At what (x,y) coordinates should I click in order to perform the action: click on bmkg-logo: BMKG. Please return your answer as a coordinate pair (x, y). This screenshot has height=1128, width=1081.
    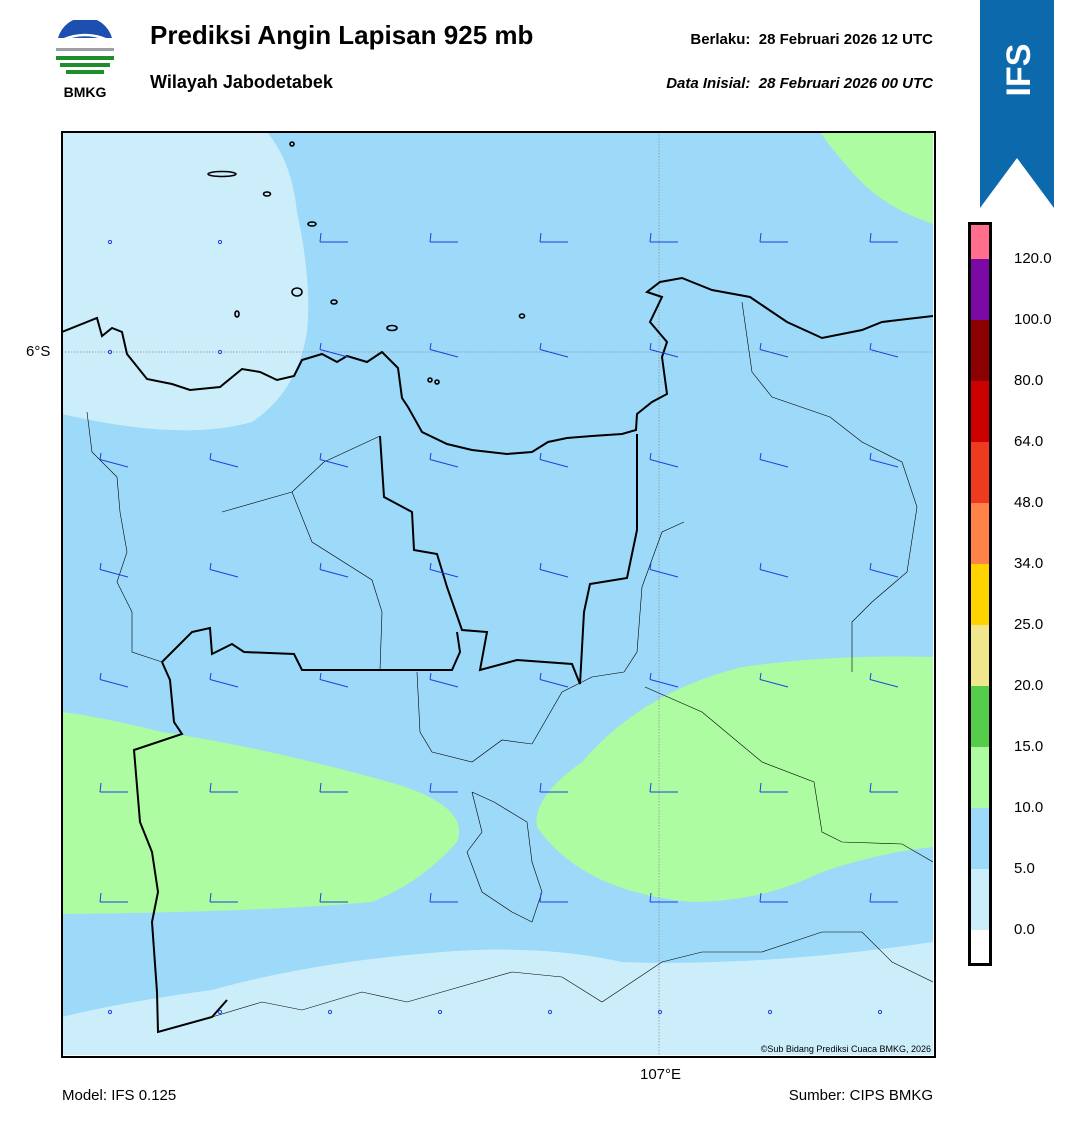
    Looking at the image, I should click on (85, 59).